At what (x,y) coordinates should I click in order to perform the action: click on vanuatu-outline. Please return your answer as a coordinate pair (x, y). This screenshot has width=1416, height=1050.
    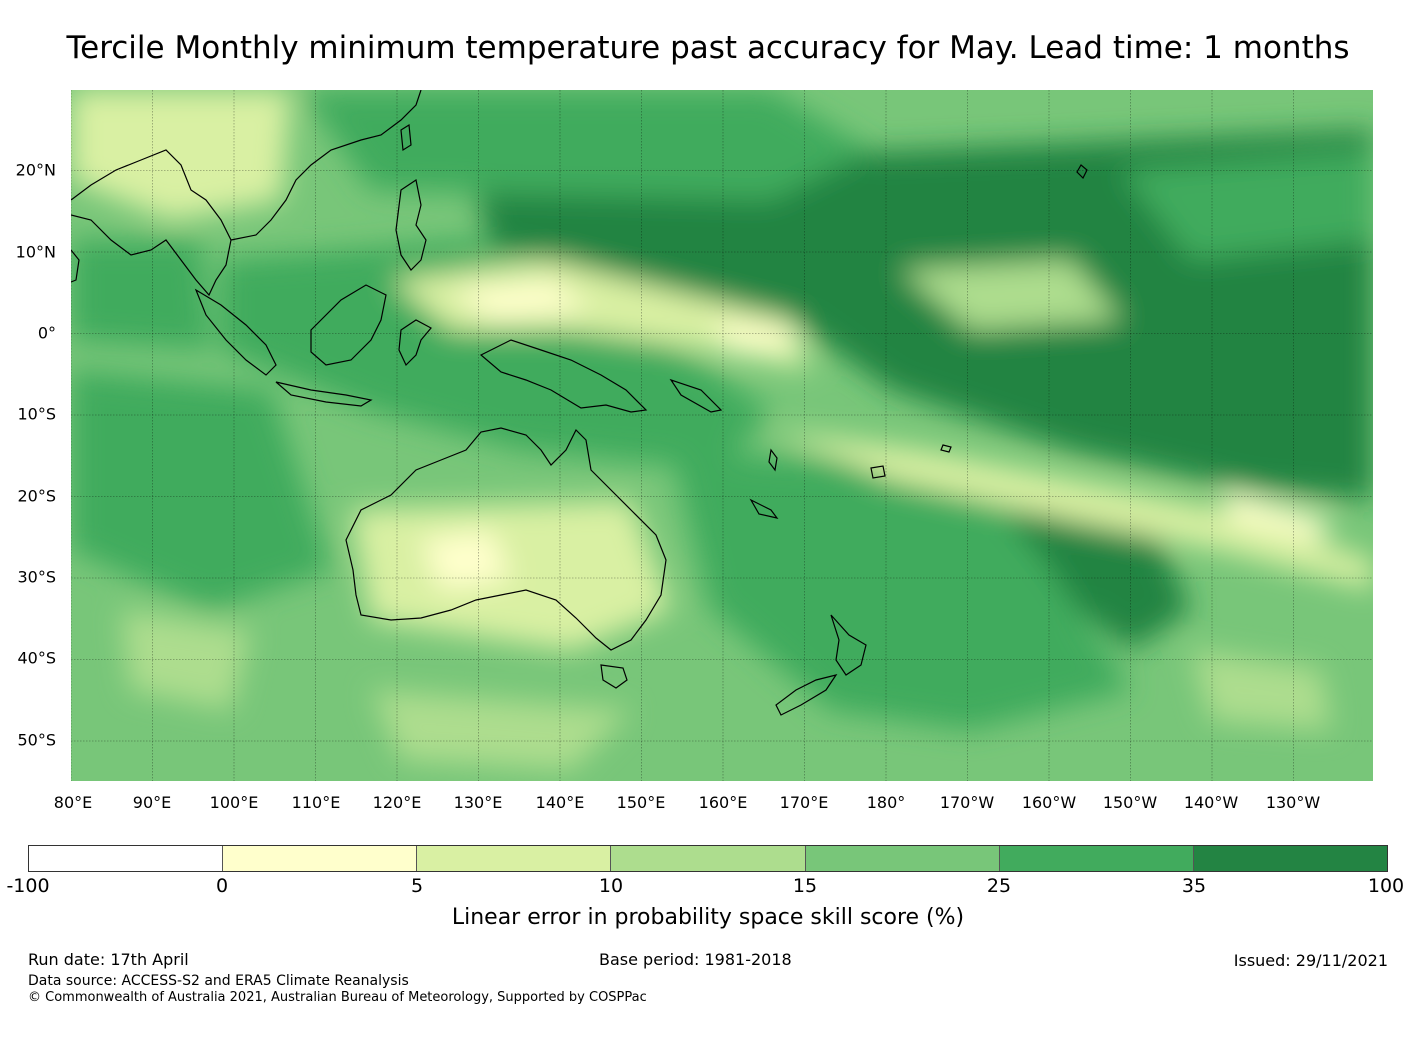
    Looking at the image, I should click on (773, 460).